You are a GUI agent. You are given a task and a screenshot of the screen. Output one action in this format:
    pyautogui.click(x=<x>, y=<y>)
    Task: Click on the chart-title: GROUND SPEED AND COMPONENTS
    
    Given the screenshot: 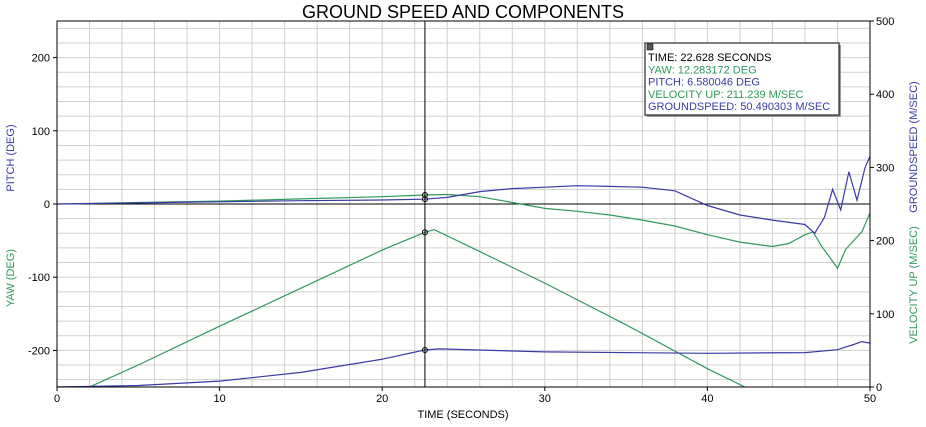 What is the action you would take?
    pyautogui.click(x=463, y=12)
    